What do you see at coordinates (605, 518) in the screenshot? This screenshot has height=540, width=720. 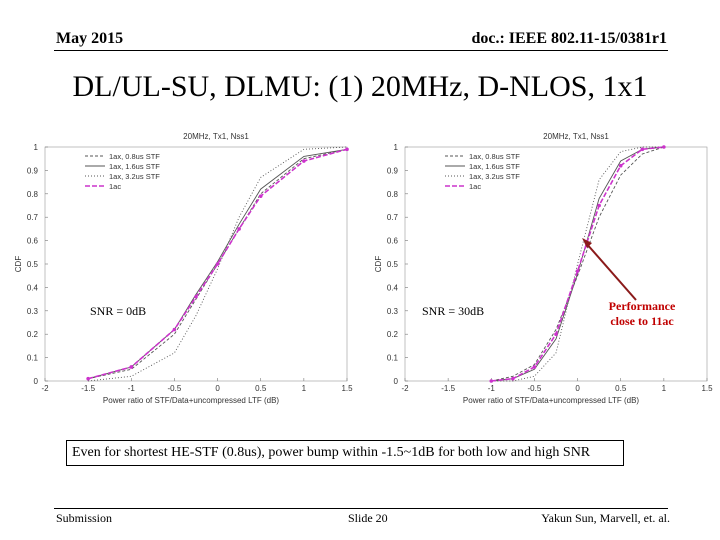 I see `footer-authors: Yakun Sun, Marvell, et. al.` at bounding box center [605, 518].